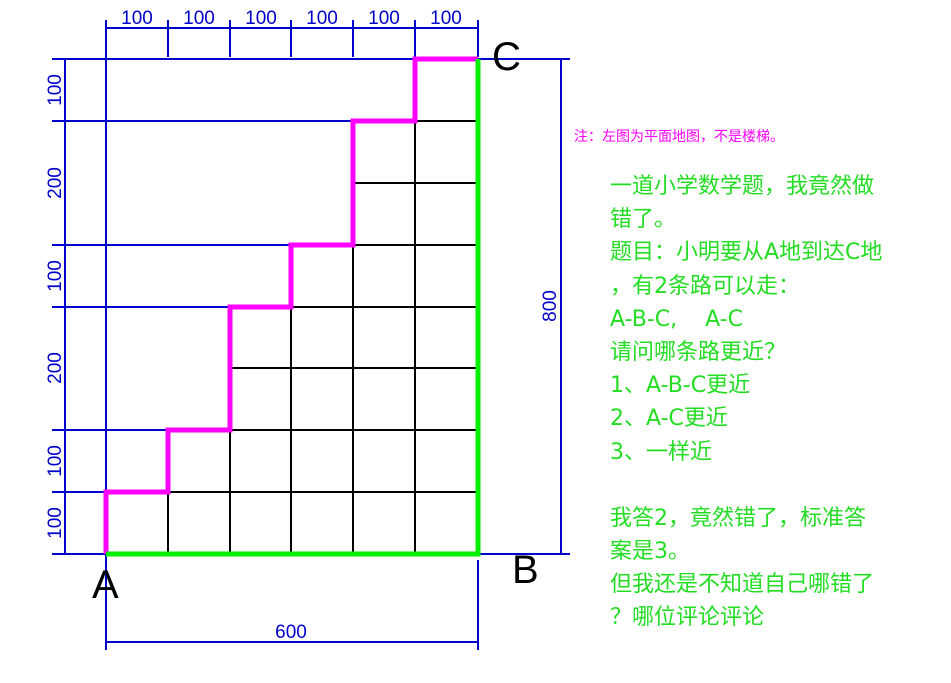  I want to click on text-line: ？哪位评论评论, so click(687, 618).